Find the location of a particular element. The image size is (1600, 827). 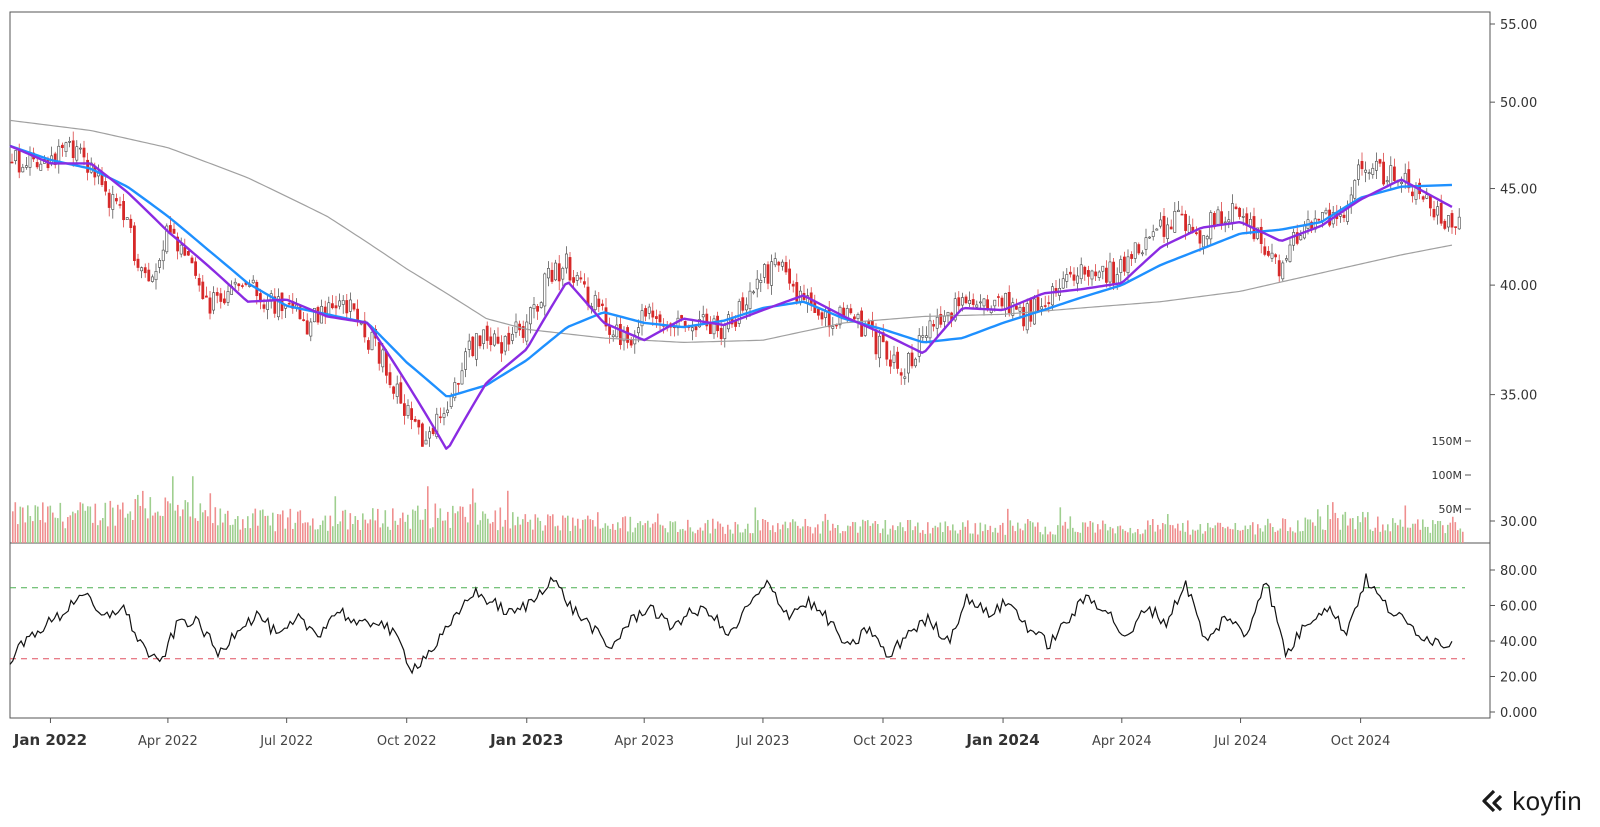

x-tick-label: Apr 2022 is located at coordinates (168, 741).